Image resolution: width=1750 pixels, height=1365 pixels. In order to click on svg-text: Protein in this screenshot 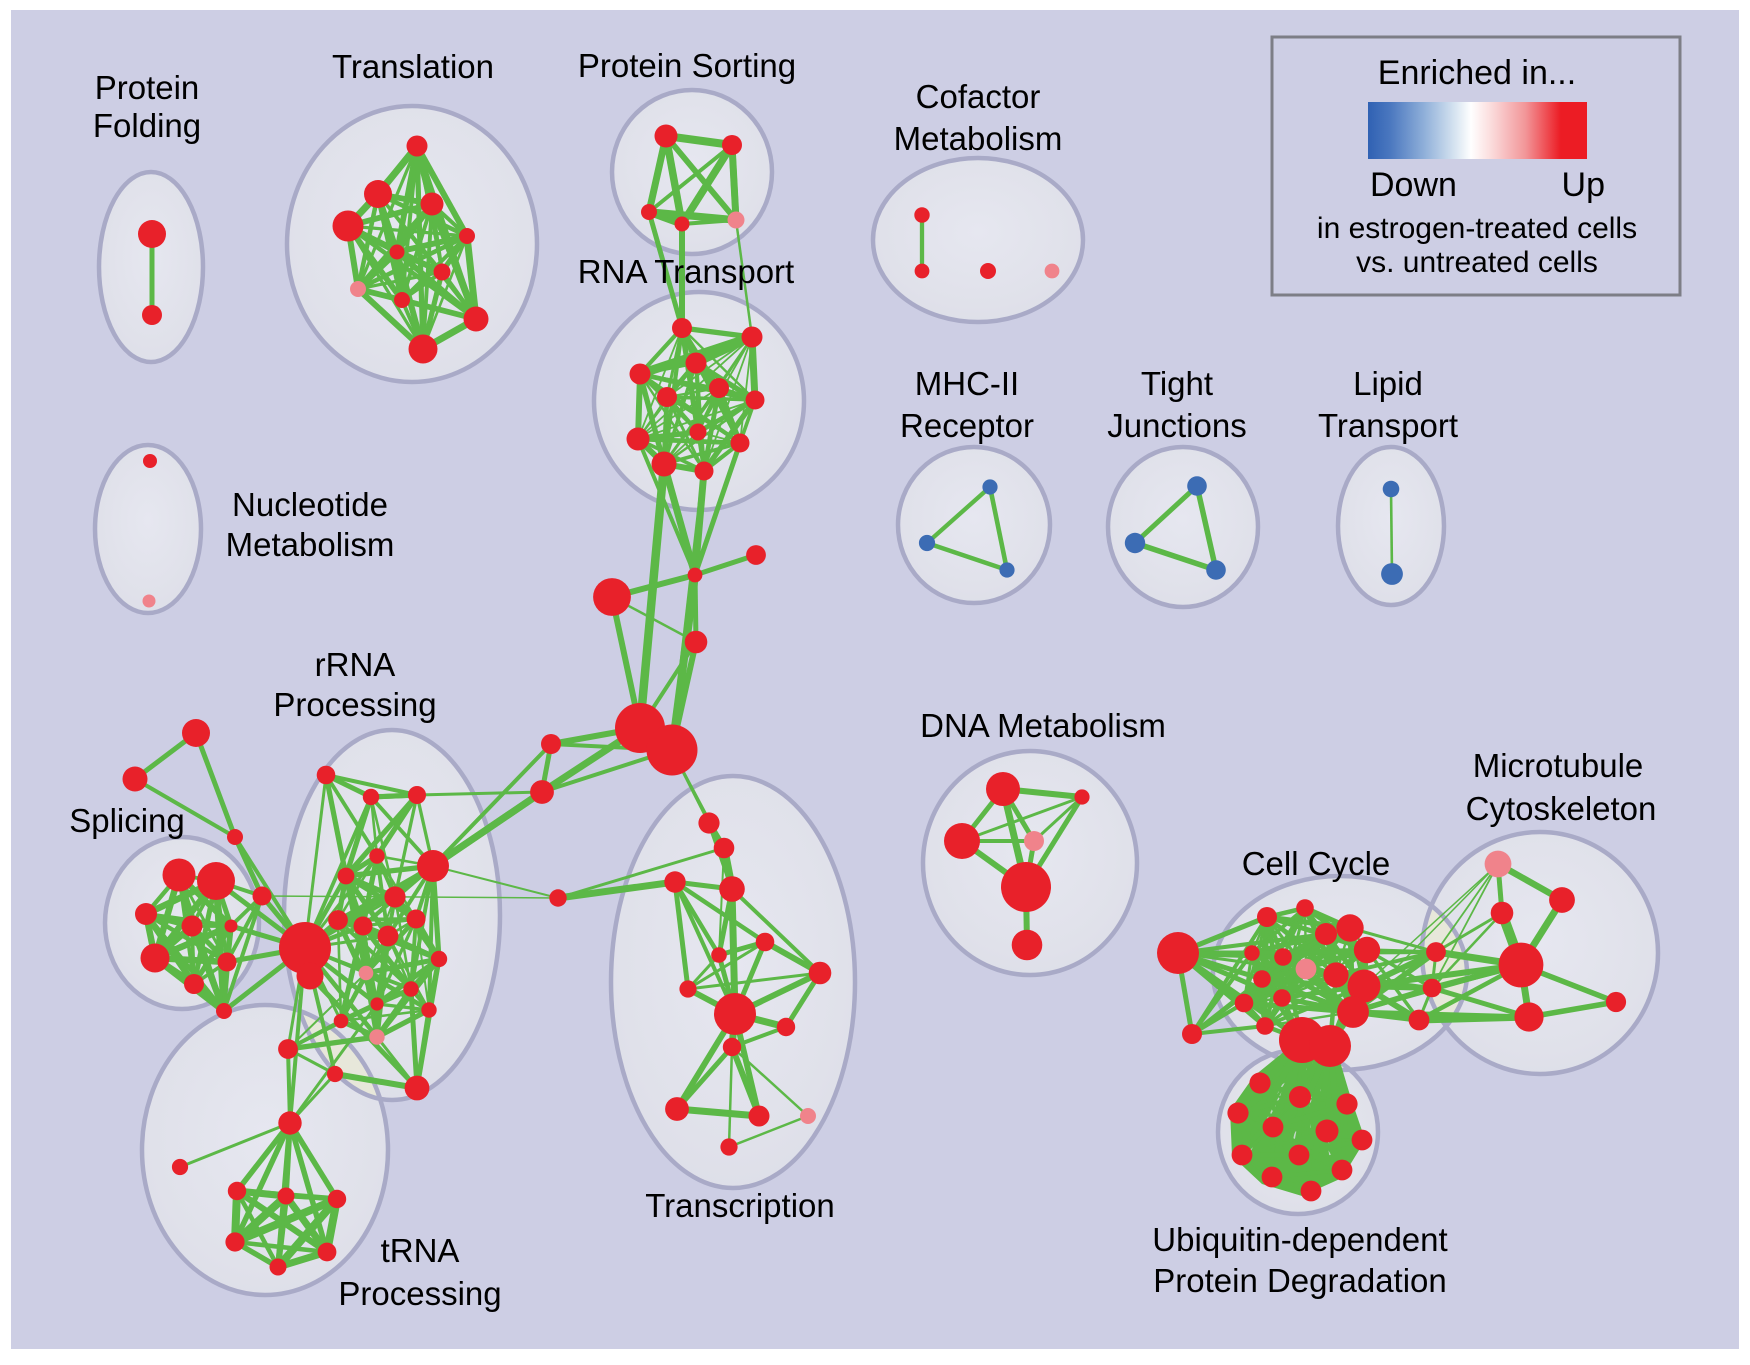, I will do `click(147, 87)`.